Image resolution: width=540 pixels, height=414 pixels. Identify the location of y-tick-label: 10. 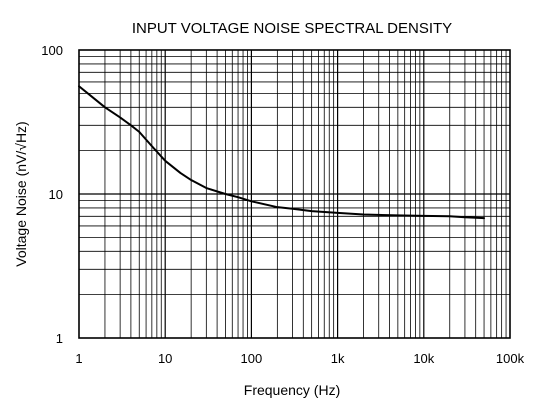
(56, 194).